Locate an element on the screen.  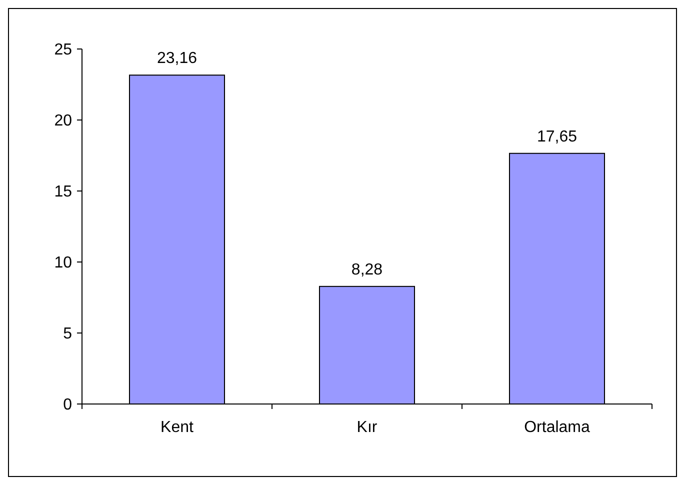
y-tick-label: 15 is located at coordinates (63, 192).